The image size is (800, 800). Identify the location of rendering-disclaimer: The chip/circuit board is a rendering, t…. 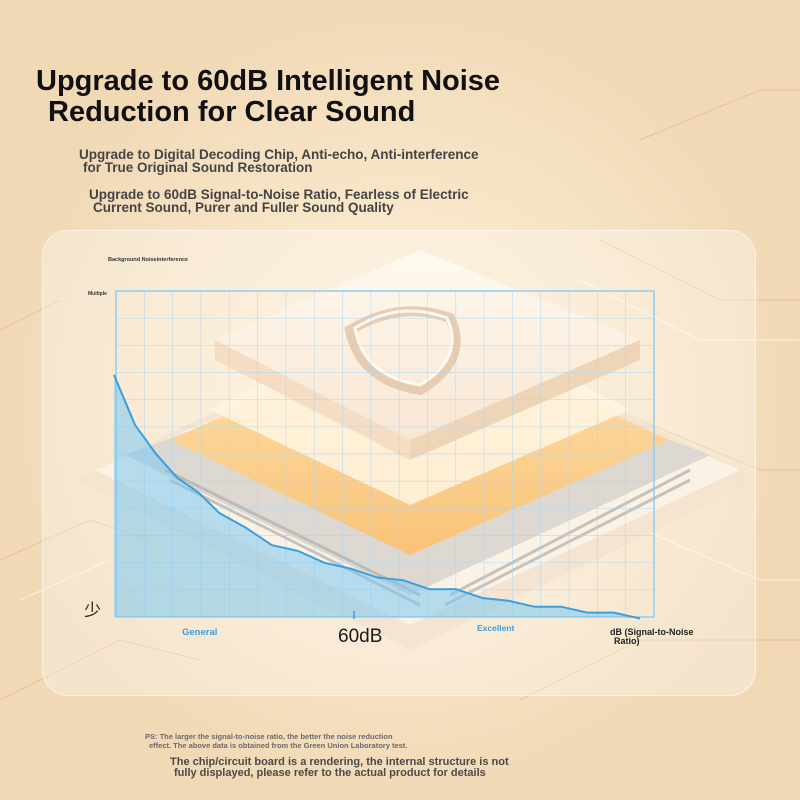
(380, 768).